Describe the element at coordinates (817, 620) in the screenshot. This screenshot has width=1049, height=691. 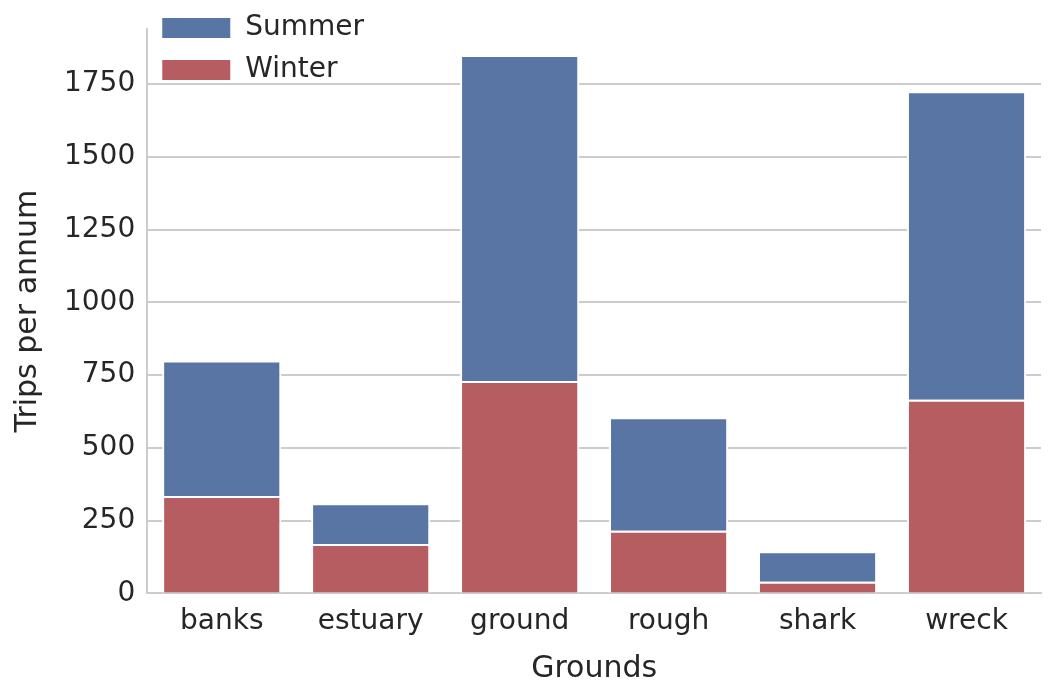
I see `x-tick-label: shark` at that location.